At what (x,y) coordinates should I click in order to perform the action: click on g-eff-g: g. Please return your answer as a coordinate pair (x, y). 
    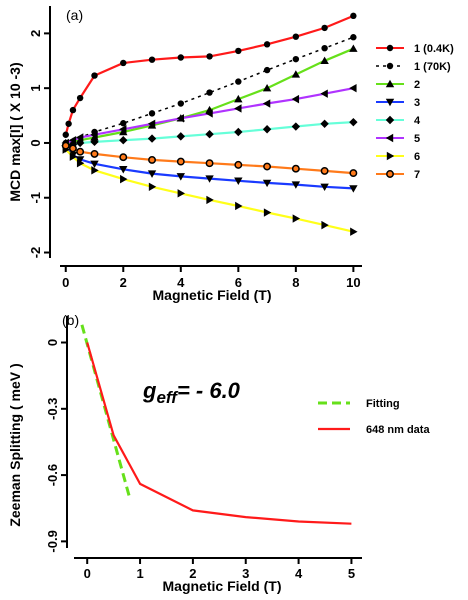
    Looking at the image, I should click on (149, 390).